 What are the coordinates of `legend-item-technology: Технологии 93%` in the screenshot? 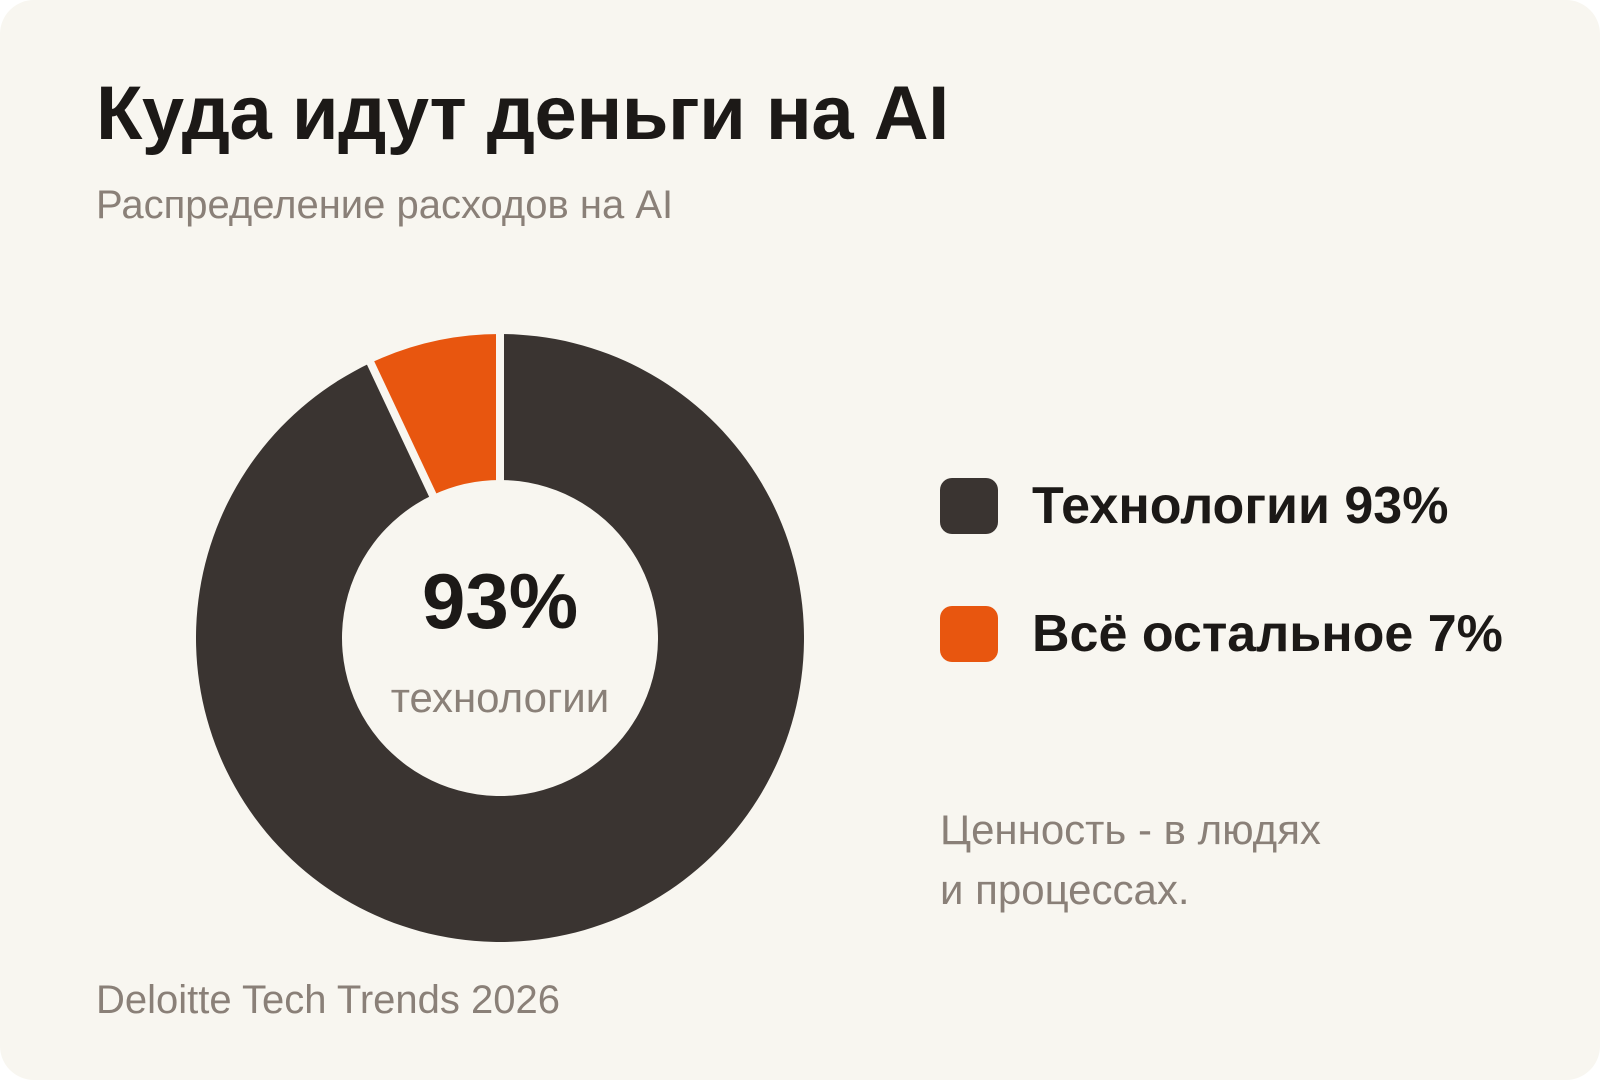 It's located at (1260, 506).